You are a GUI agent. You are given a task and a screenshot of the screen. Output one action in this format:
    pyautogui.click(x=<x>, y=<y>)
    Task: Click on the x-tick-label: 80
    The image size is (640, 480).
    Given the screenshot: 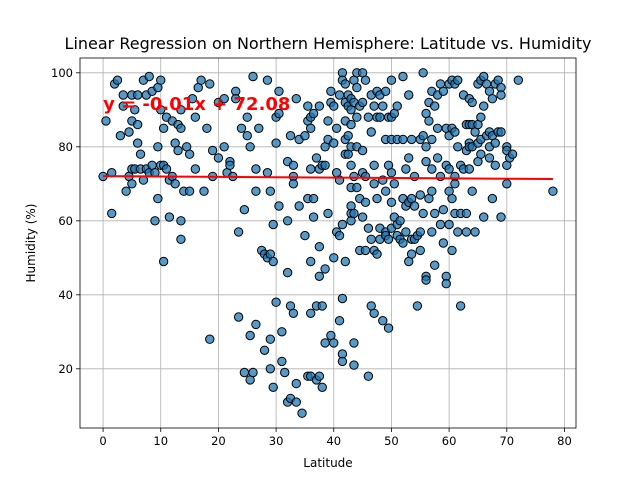 What is the action you would take?
    pyautogui.click(x=564, y=441)
    